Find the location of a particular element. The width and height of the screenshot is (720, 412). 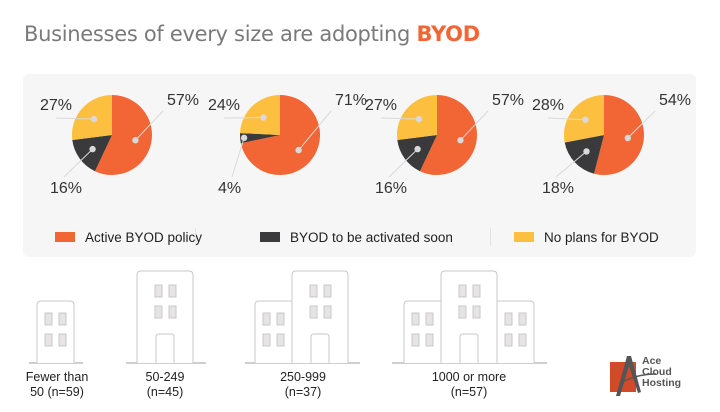

category-label: 1000 or more (n=57) is located at coordinates (469, 385).